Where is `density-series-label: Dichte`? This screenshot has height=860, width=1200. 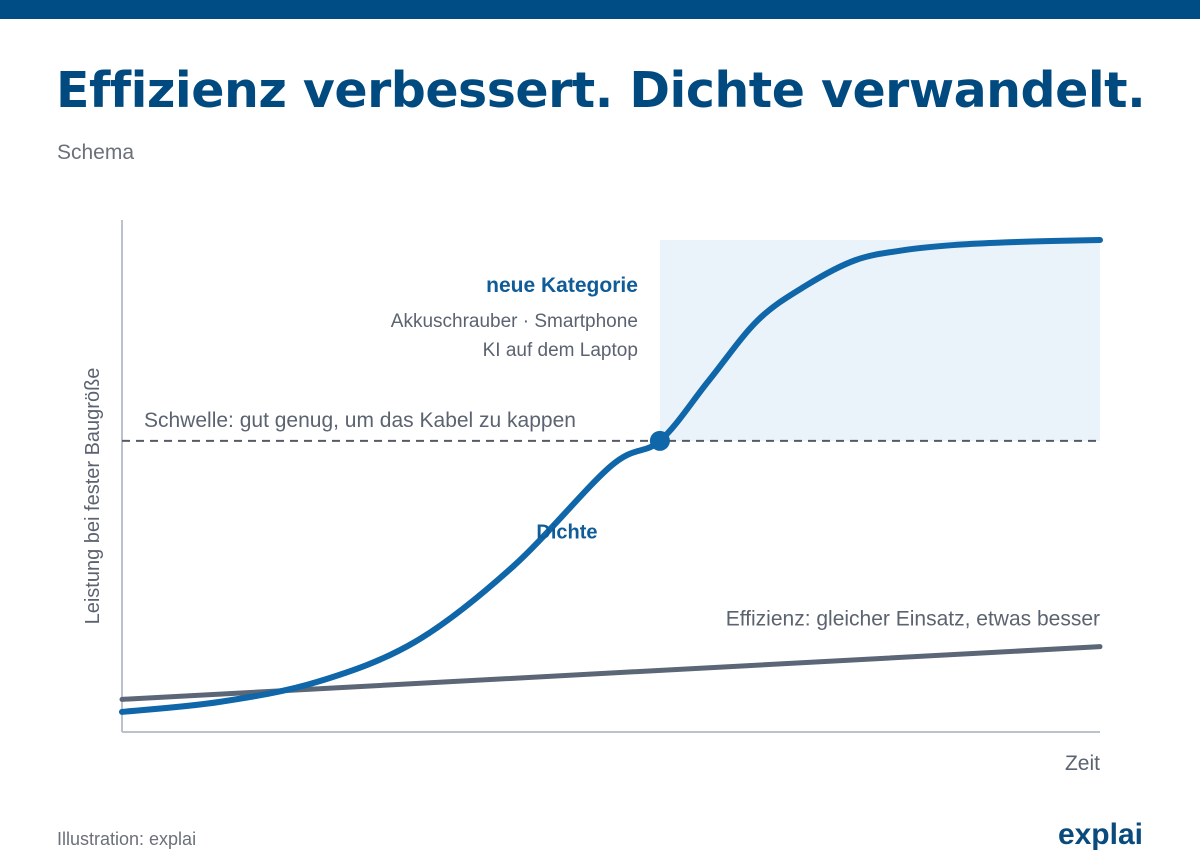 density-series-label: Dichte is located at coordinates (566, 533).